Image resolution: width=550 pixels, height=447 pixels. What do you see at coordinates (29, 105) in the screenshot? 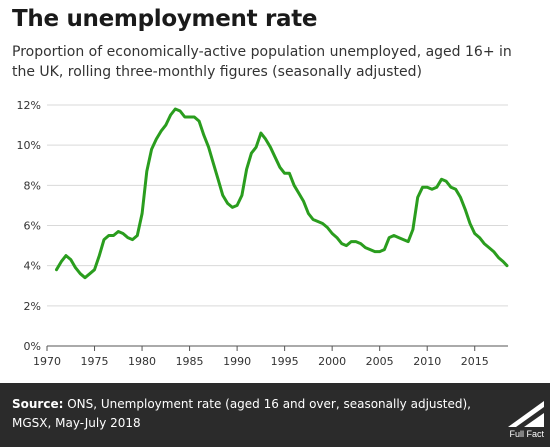
I see `y-tick-label: 12%` at bounding box center [29, 105].